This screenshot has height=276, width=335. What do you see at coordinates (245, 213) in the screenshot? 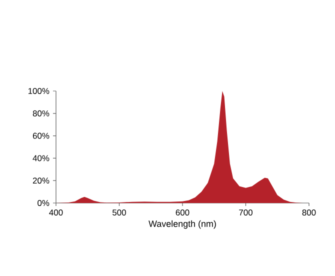
I see `x-tick-label: 700` at bounding box center [245, 213].